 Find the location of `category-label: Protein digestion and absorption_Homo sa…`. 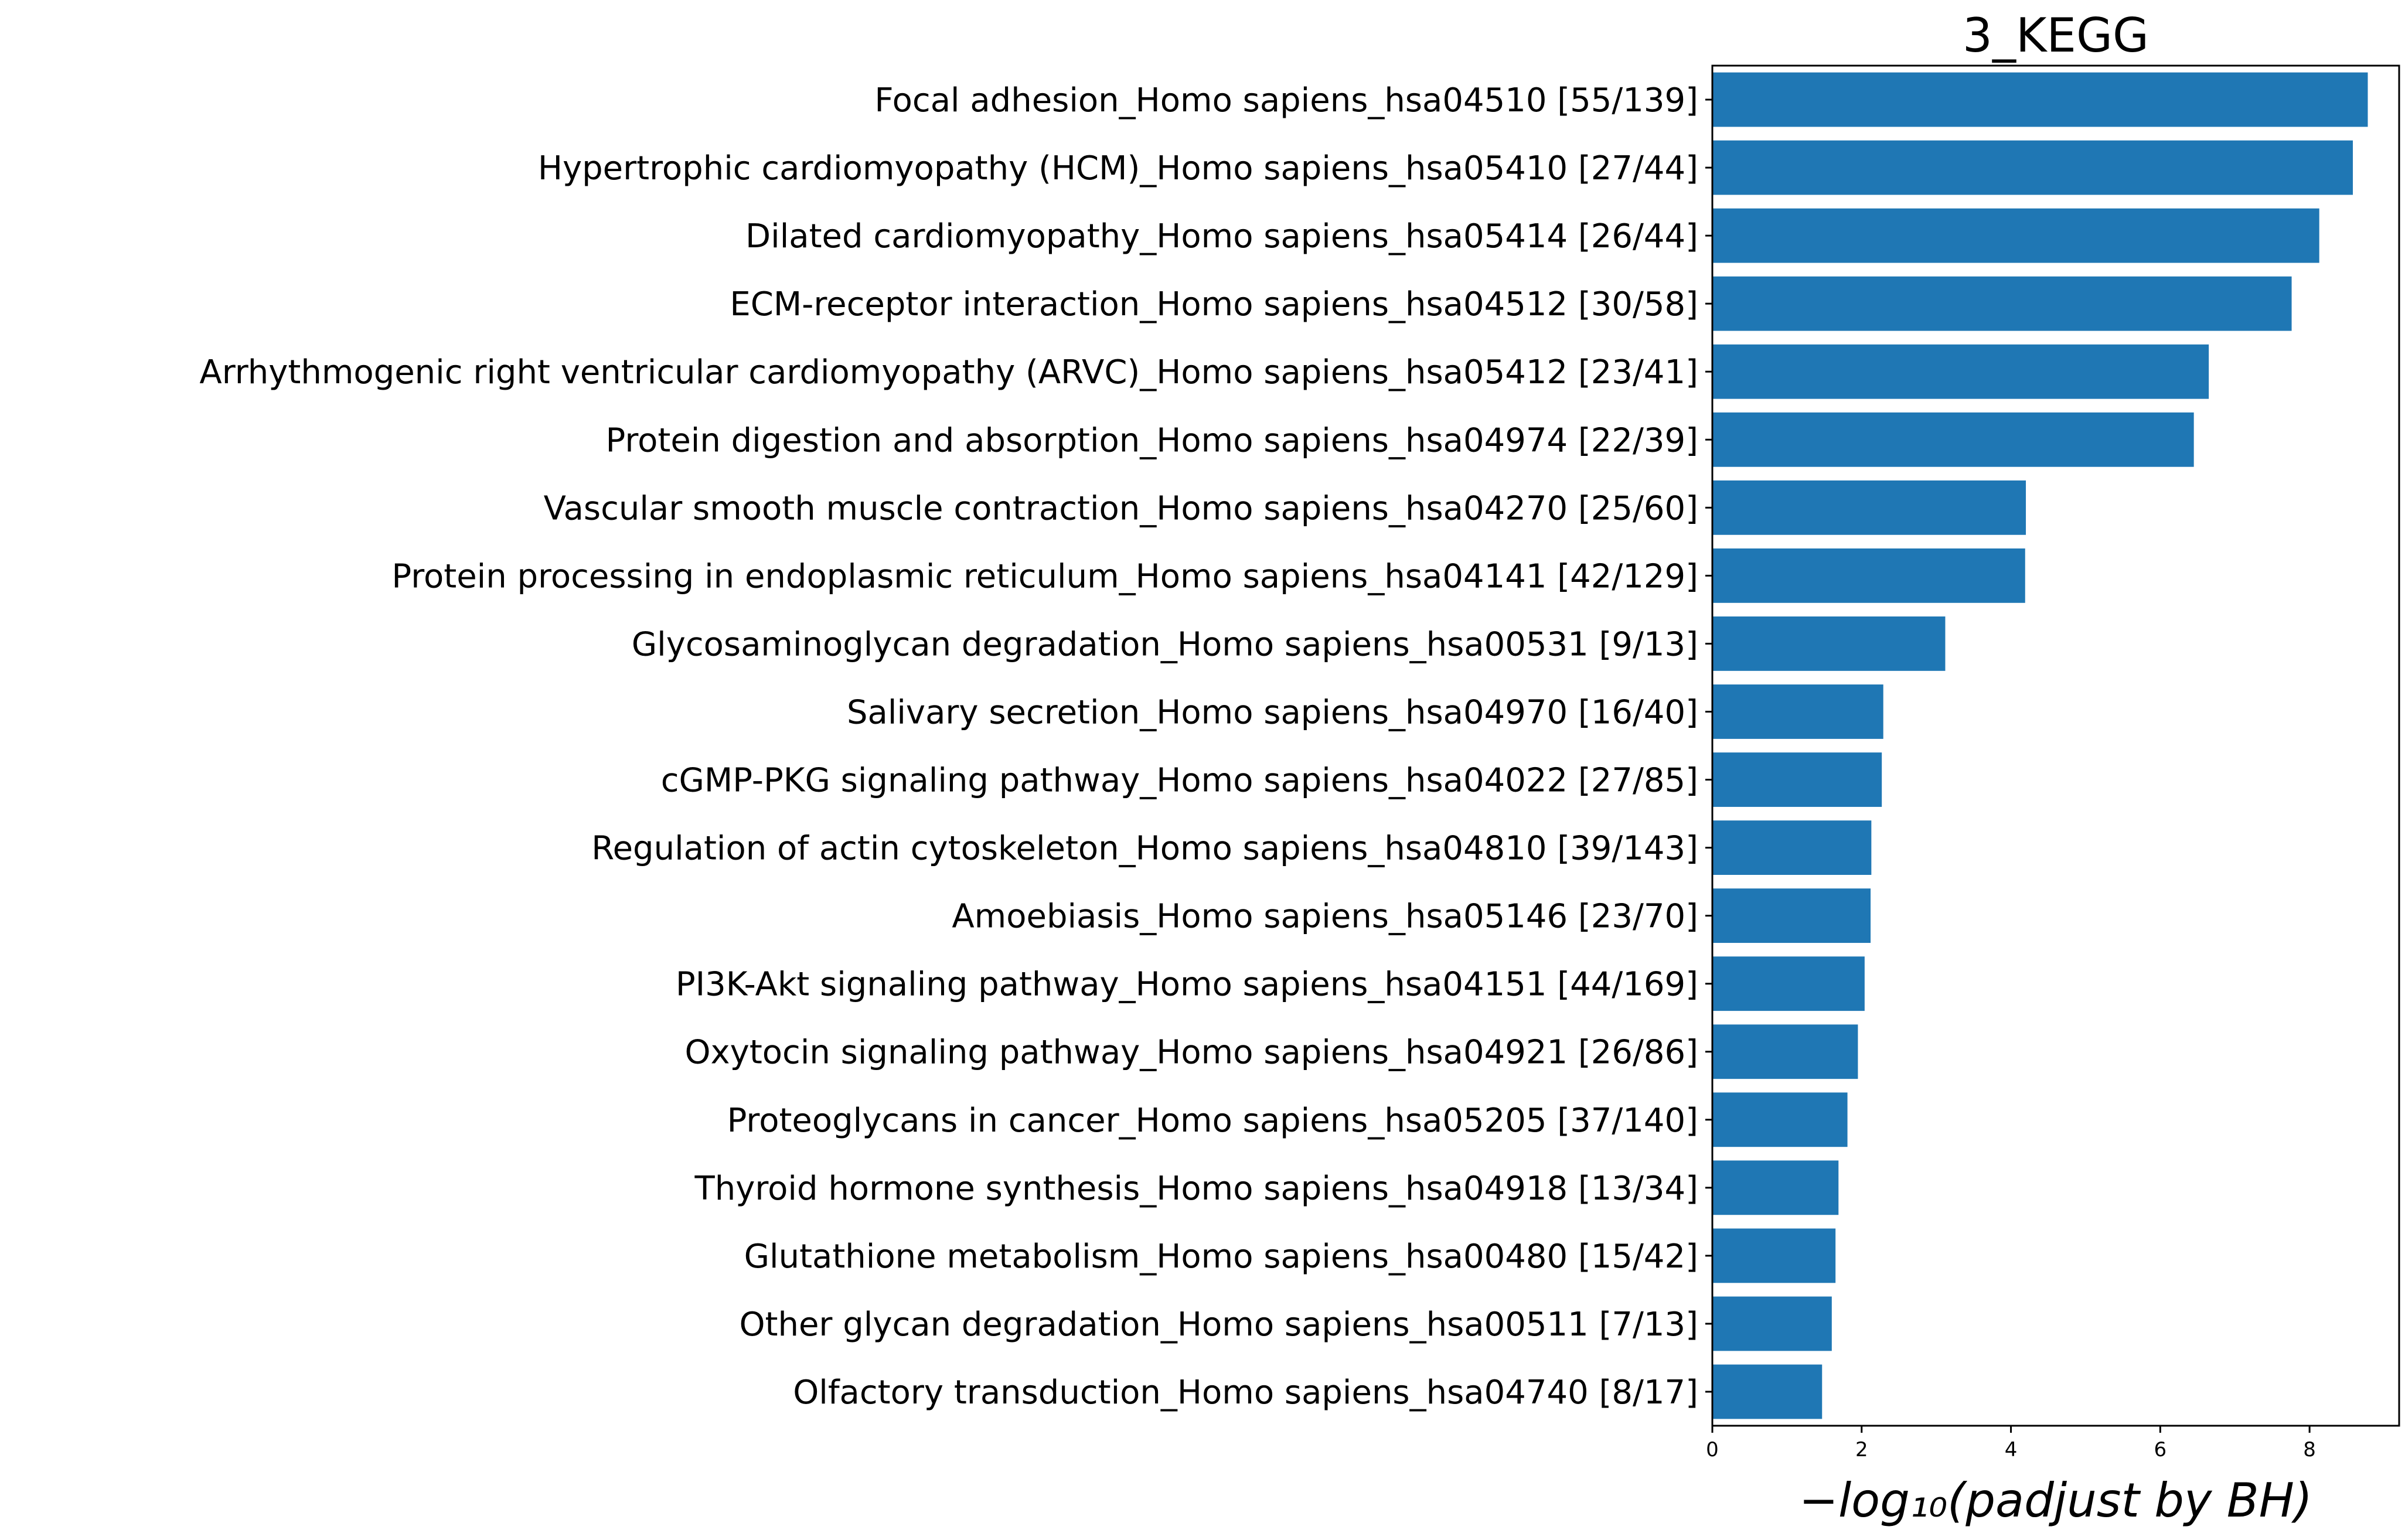

category-label: Protein digestion and absorption_Homo sa… is located at coordinates (1152, 440).